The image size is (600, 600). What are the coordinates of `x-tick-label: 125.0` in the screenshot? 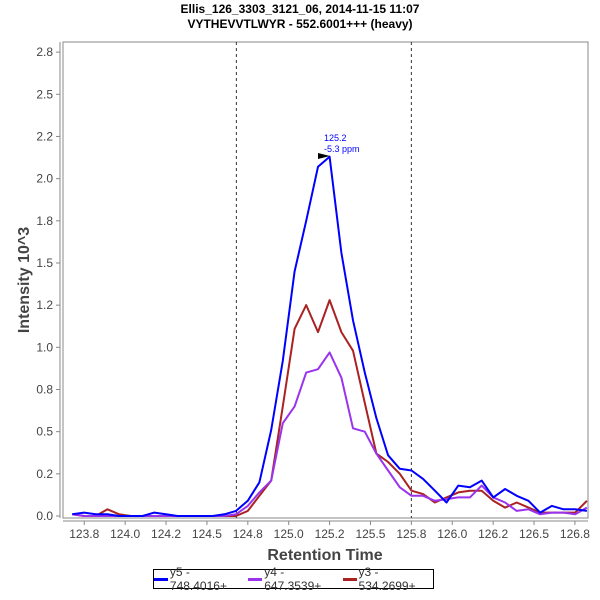 It's located at (289, 534).